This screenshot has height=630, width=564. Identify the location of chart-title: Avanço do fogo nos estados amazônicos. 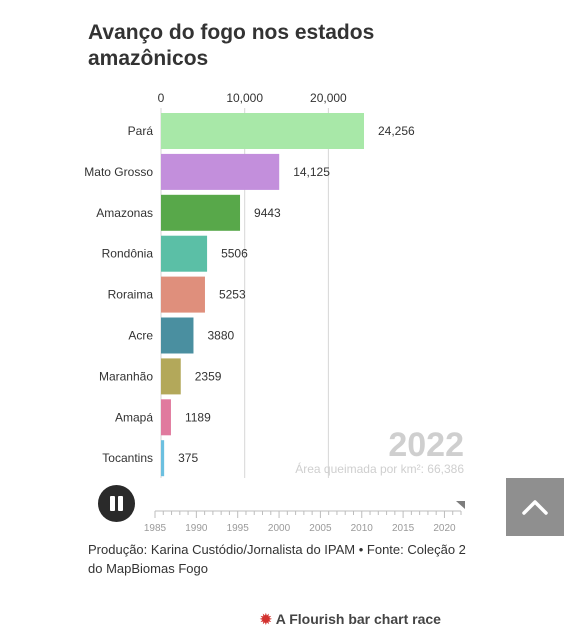
(231, 45).